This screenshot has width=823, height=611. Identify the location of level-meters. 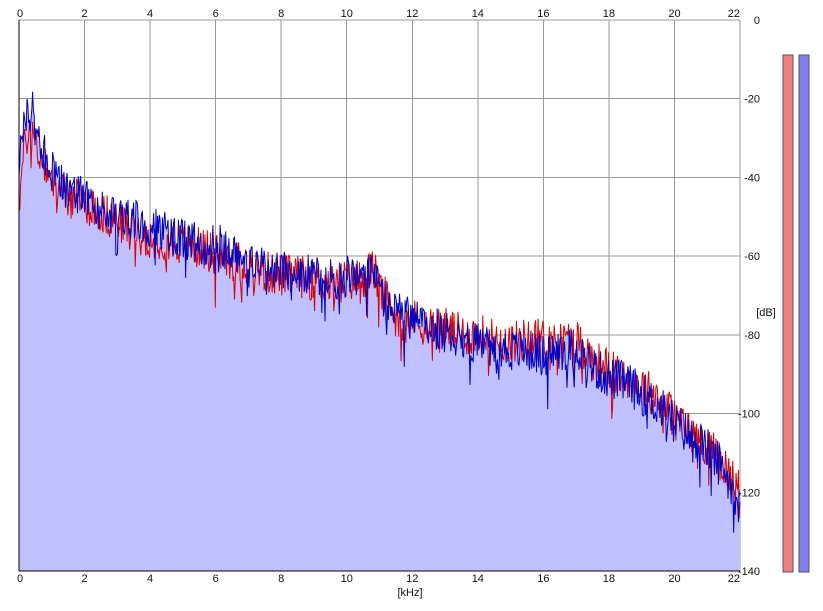
(796, 313).